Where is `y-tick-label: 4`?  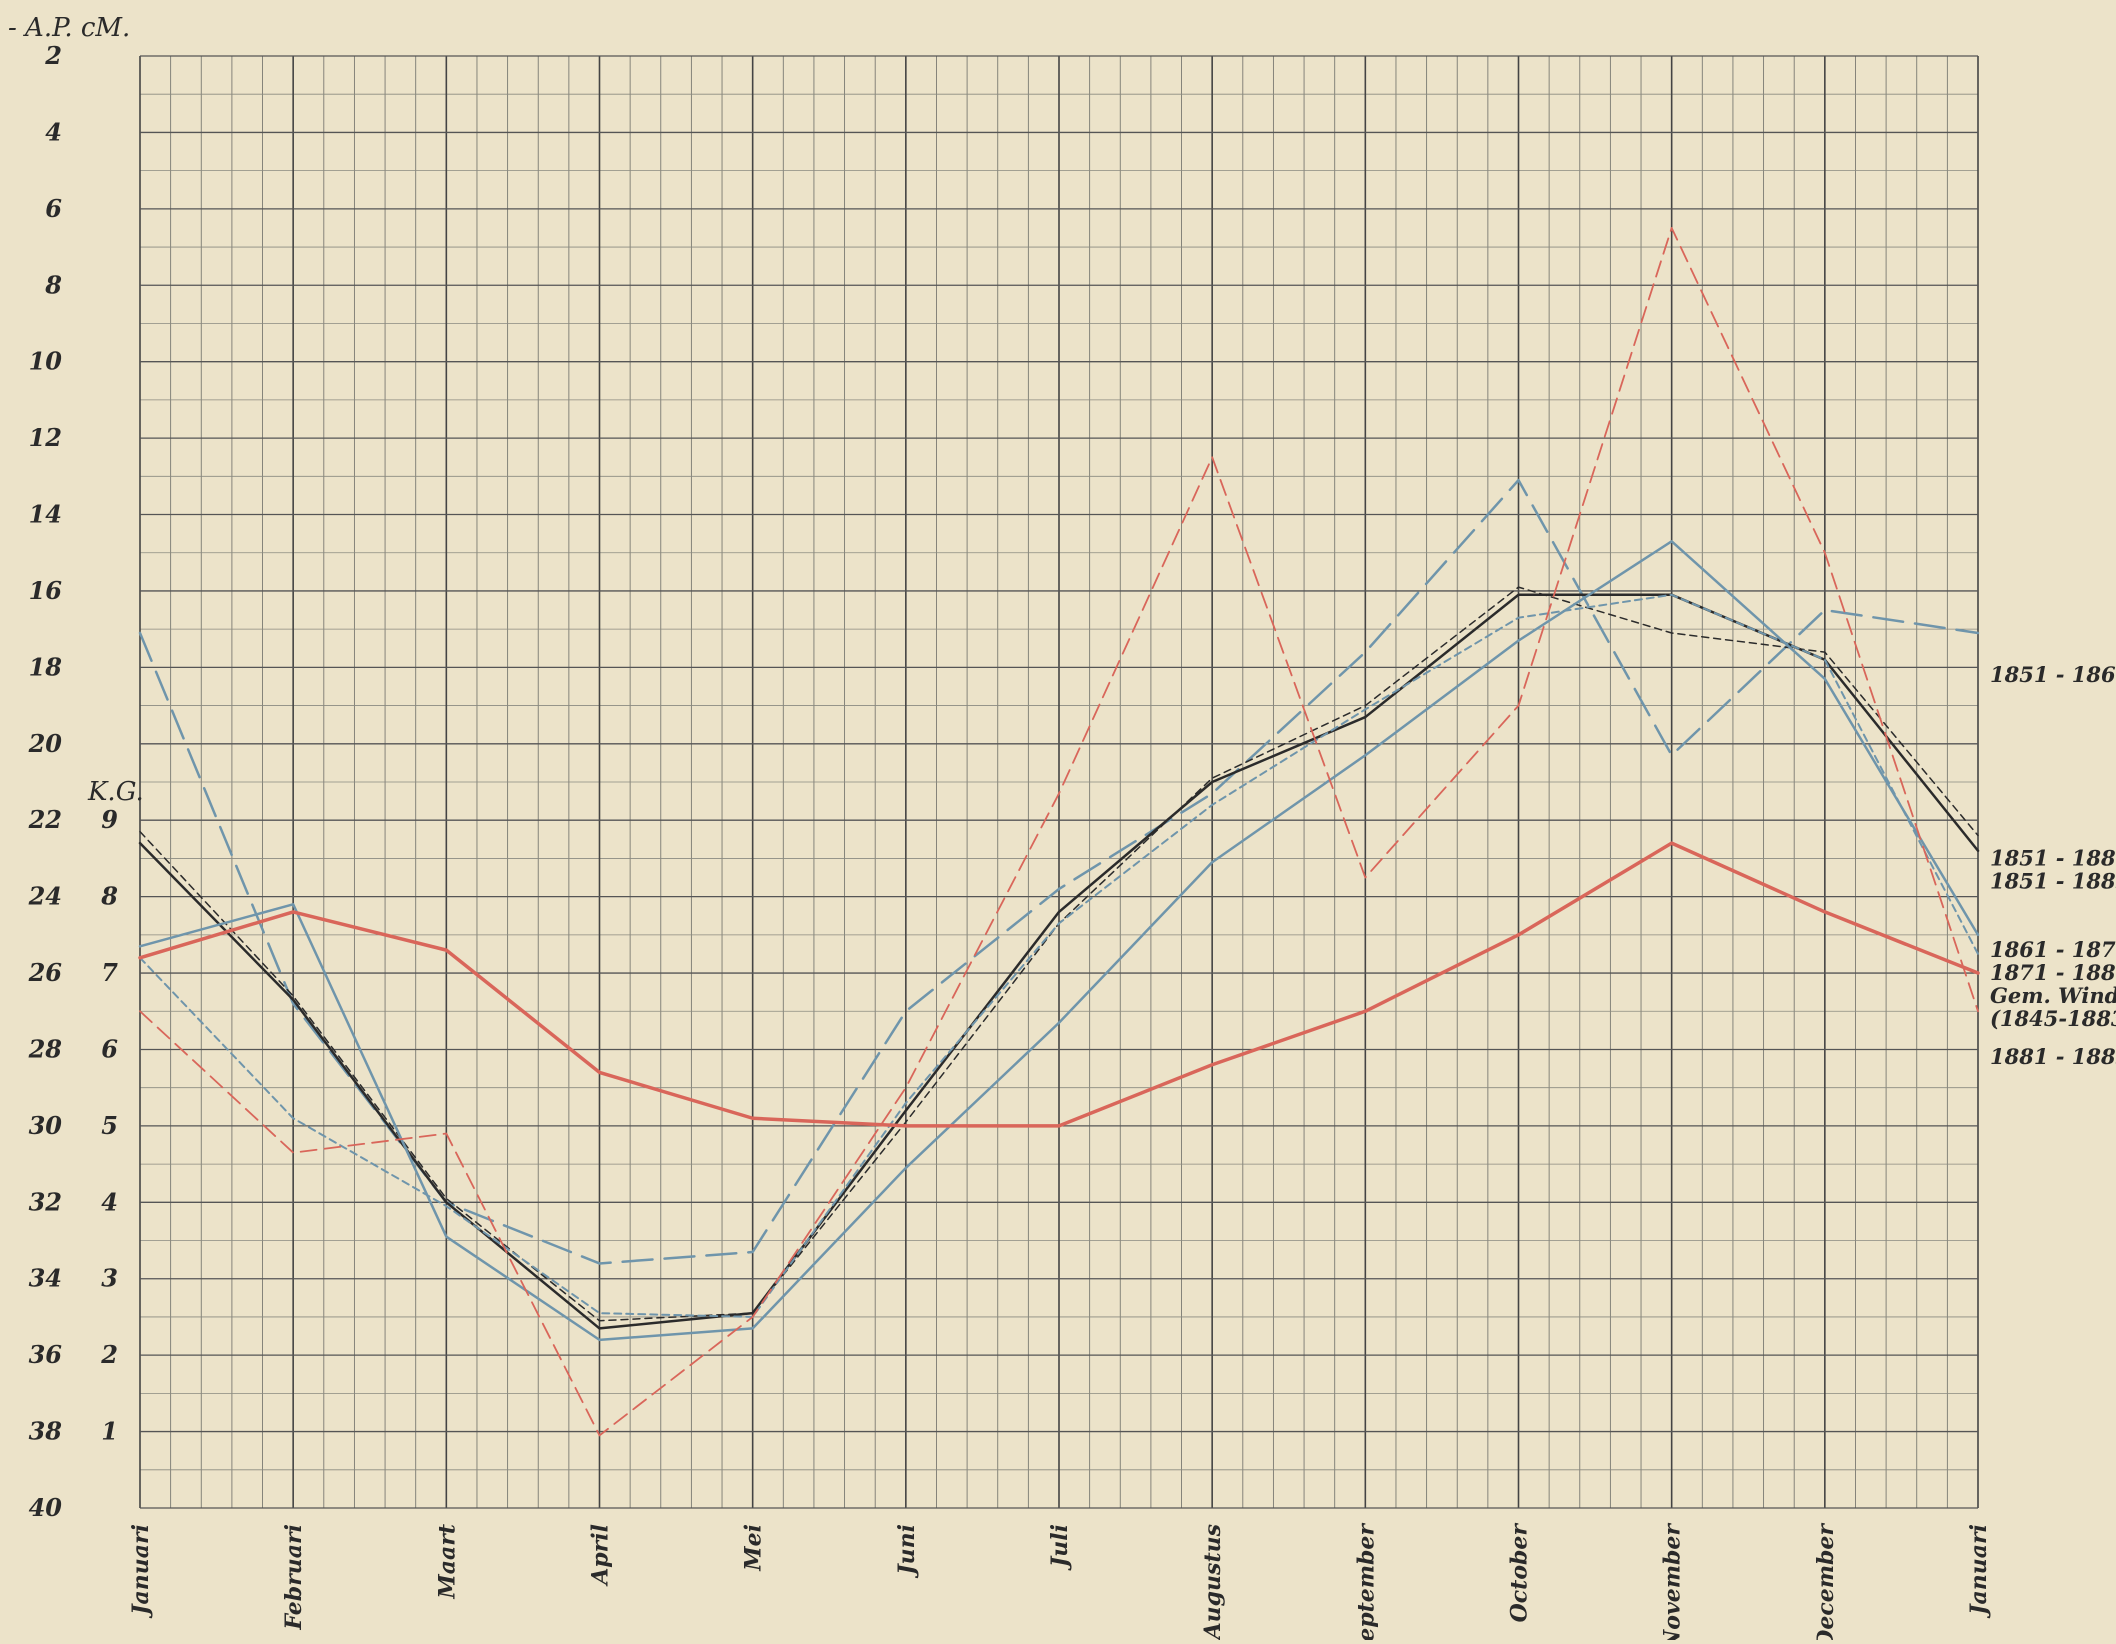
y-tick-label: 4 is located at coordinates (53, 131).